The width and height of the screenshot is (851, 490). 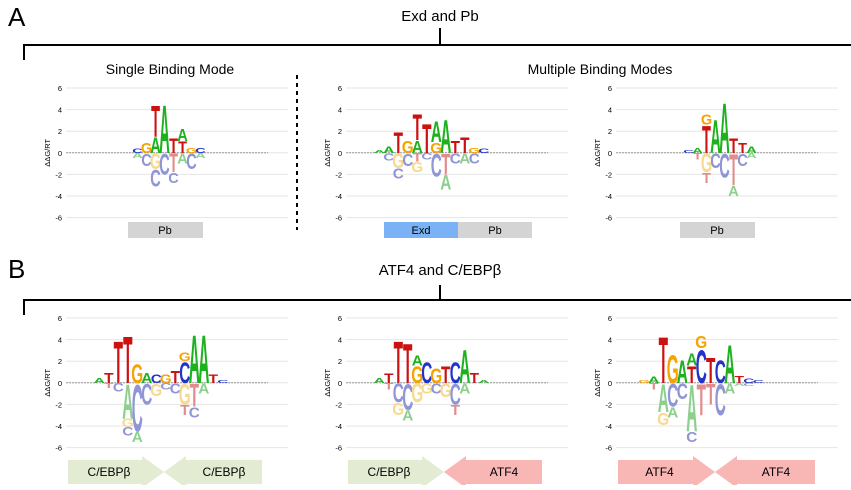 I want to click on binding-site-label: ATF4, so click(x=504, y=472).